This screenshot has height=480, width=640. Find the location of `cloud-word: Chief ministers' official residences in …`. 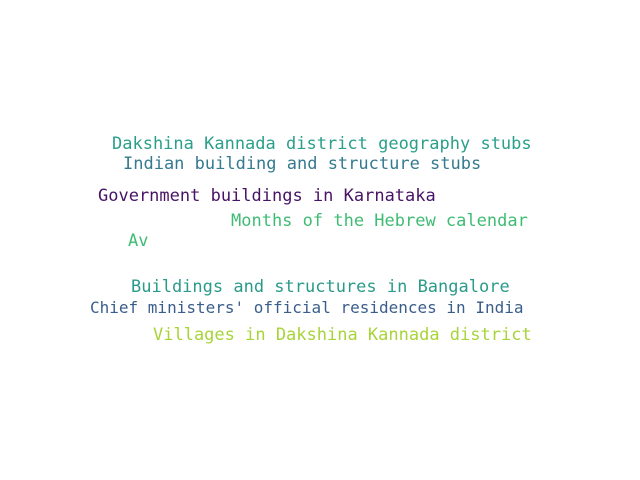

cloud-word: Chief ministers' official residences in … is located at coordinates (307, 307).